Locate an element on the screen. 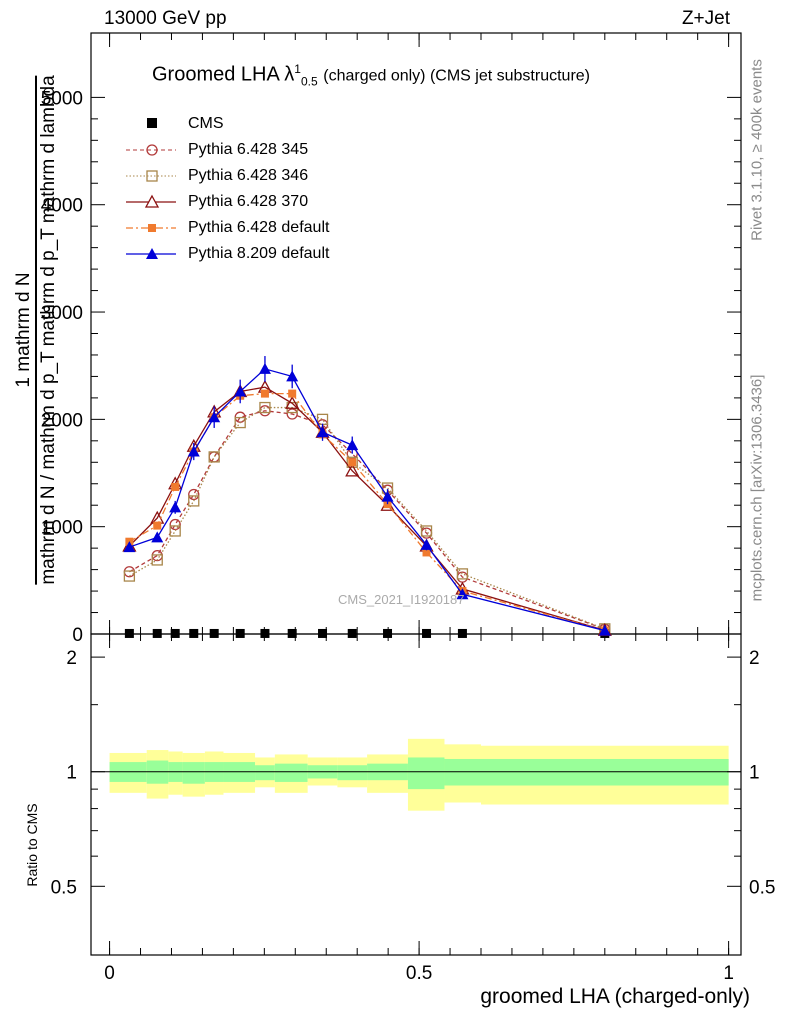 The width and height of the screenshot is (786, 1024). ratio-y-tick-label: 1 is located at coordinates (71, 773).